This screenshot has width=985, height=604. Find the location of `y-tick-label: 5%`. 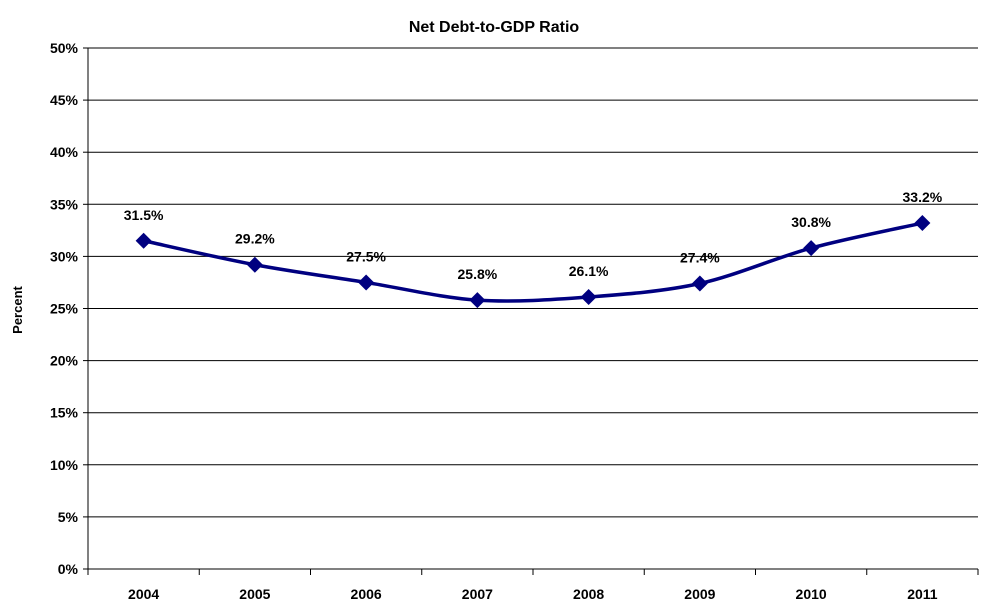

y-tick-label: 5% is located at coordinates (68, 517).